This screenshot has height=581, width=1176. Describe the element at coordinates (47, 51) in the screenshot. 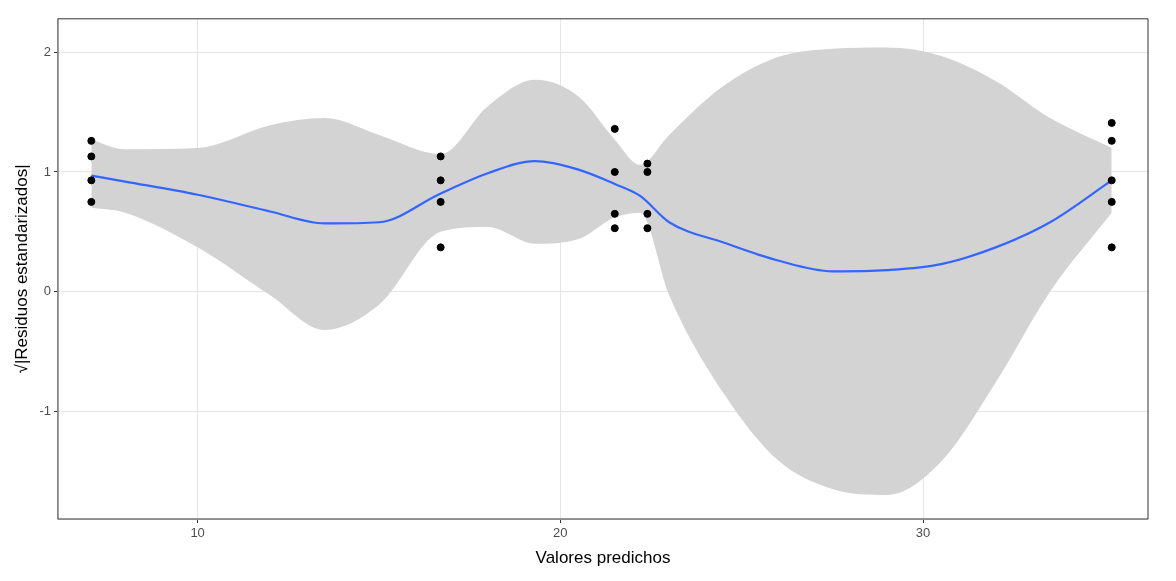

I see `y-tick-label: 2` at that location.